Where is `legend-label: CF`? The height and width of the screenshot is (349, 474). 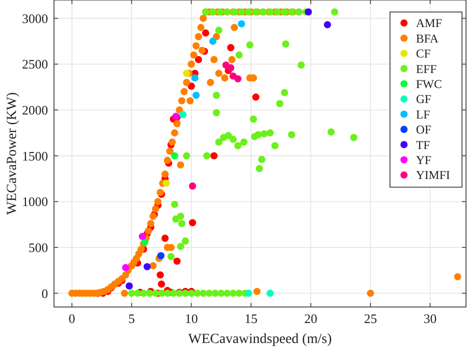
legend-label: CF is located at coordinates (424, 53).